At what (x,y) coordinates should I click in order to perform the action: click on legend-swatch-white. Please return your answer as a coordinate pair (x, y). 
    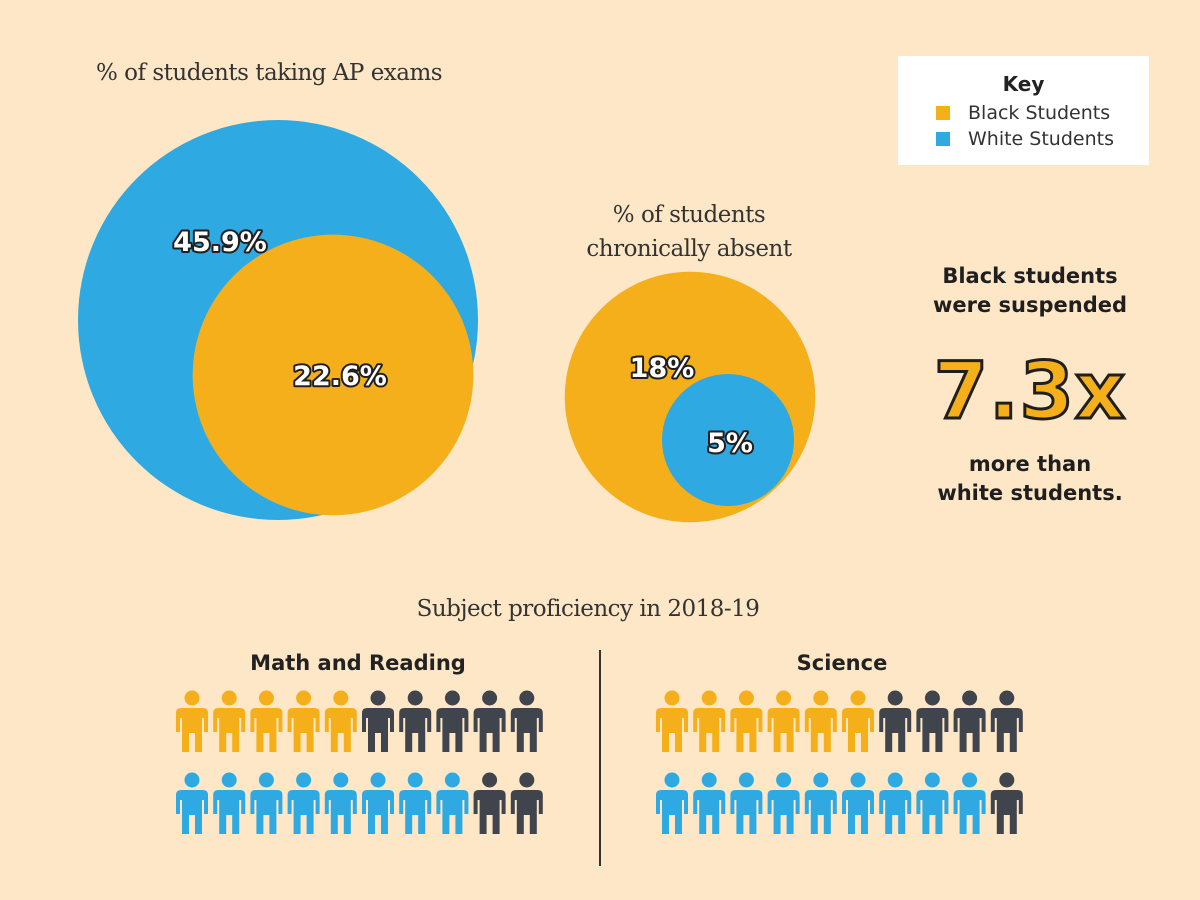
    Looking at the image, I should click on (943, 139).